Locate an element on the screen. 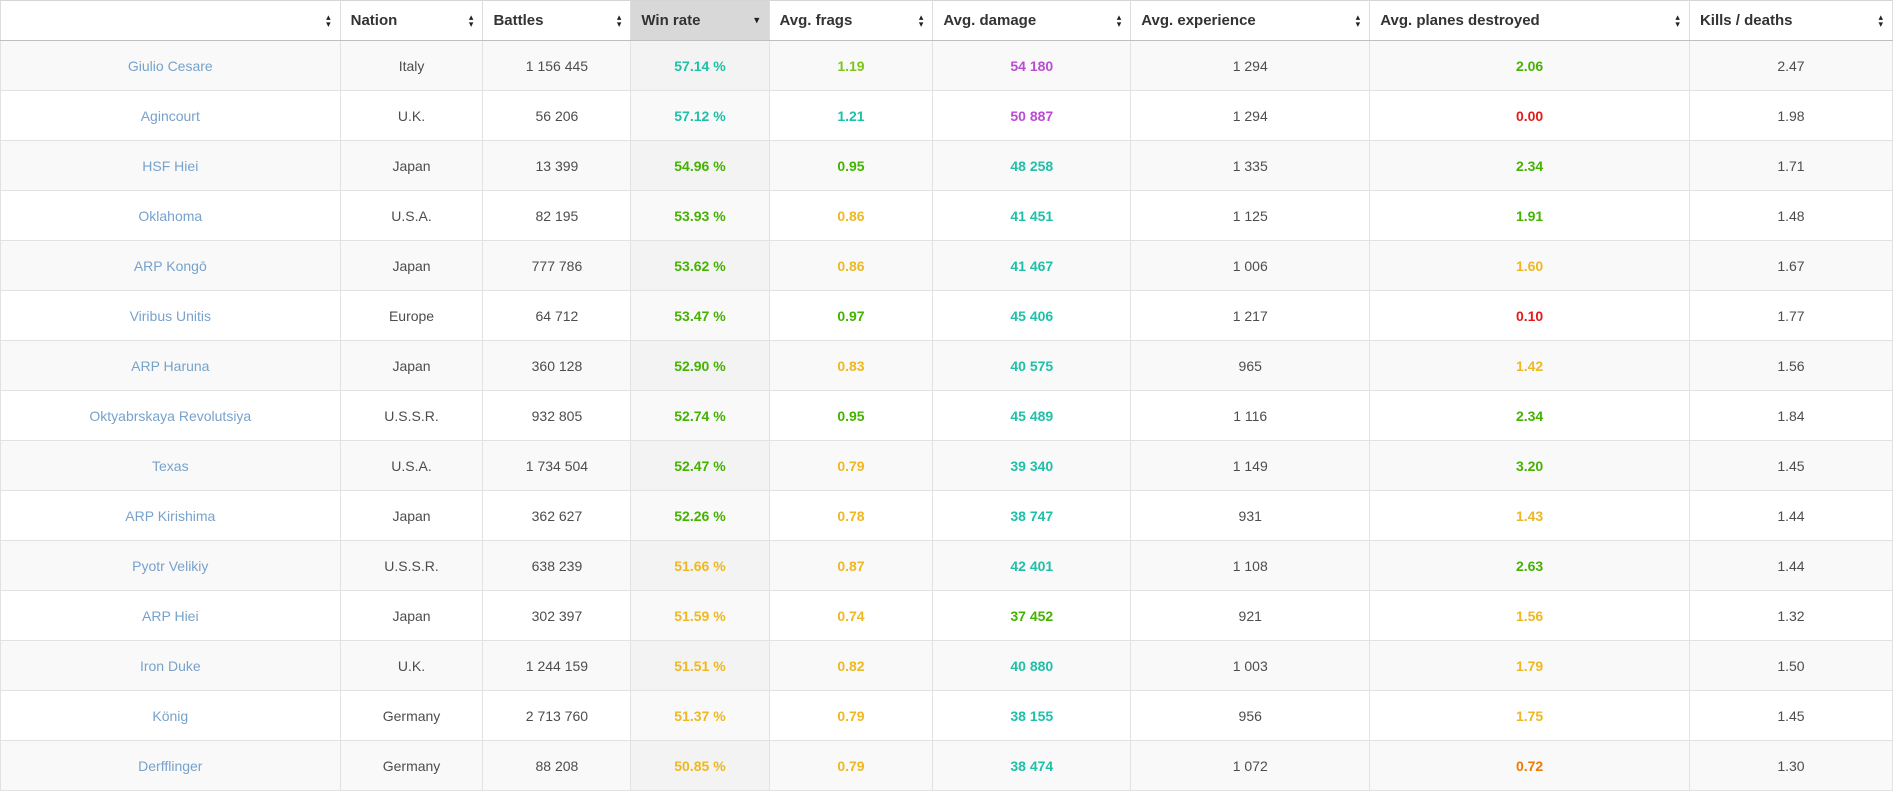 The image size is (1893, 791). ship-name-cell: ARP Kongō is located at coordinates (170, 265).